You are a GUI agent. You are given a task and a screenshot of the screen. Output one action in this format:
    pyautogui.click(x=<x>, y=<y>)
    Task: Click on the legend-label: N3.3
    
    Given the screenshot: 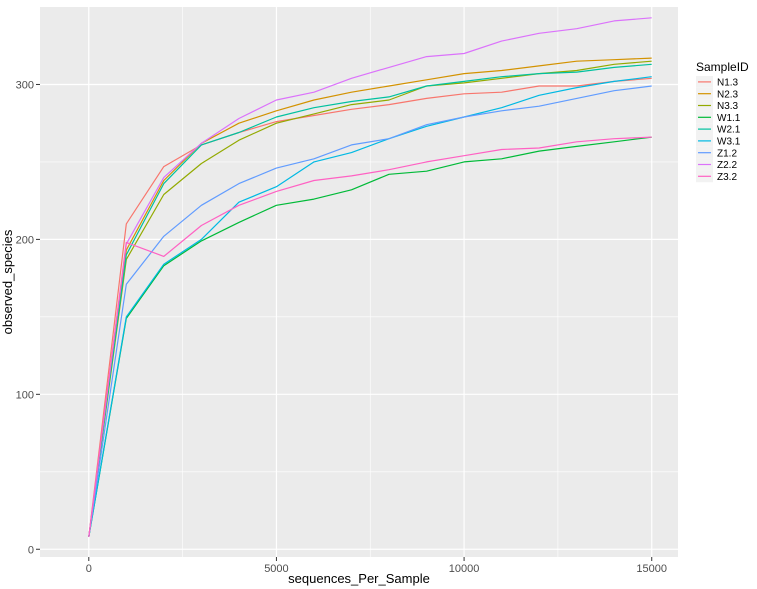 What is the action you would take?
    pyautogui.click(x=728, y=106)
    